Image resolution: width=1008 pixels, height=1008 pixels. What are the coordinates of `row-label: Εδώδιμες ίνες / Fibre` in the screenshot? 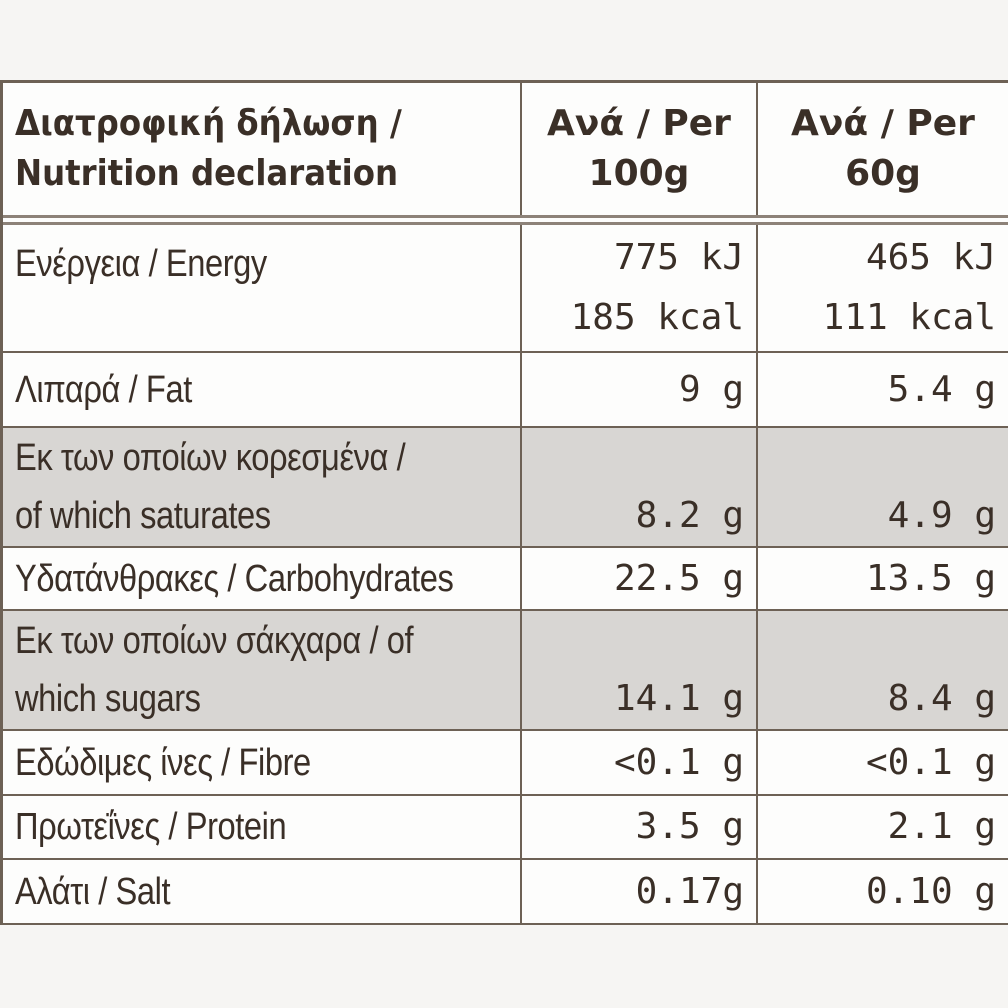 It's located at (163, 762).